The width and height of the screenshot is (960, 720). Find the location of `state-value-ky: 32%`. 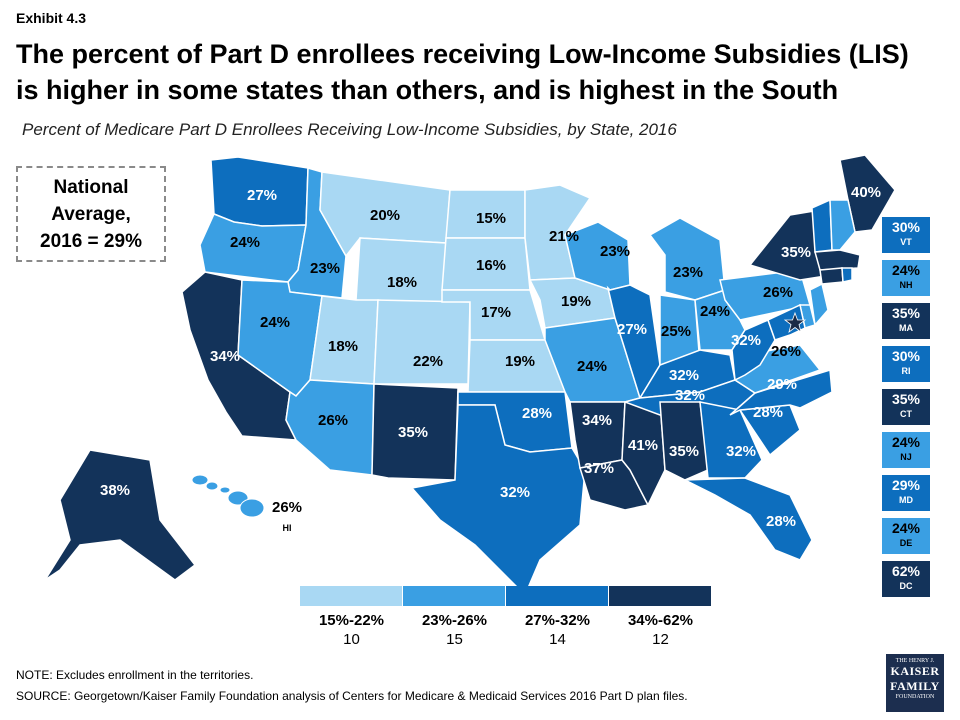

state-value-ky: 32% is located at coordinates (684, 375).